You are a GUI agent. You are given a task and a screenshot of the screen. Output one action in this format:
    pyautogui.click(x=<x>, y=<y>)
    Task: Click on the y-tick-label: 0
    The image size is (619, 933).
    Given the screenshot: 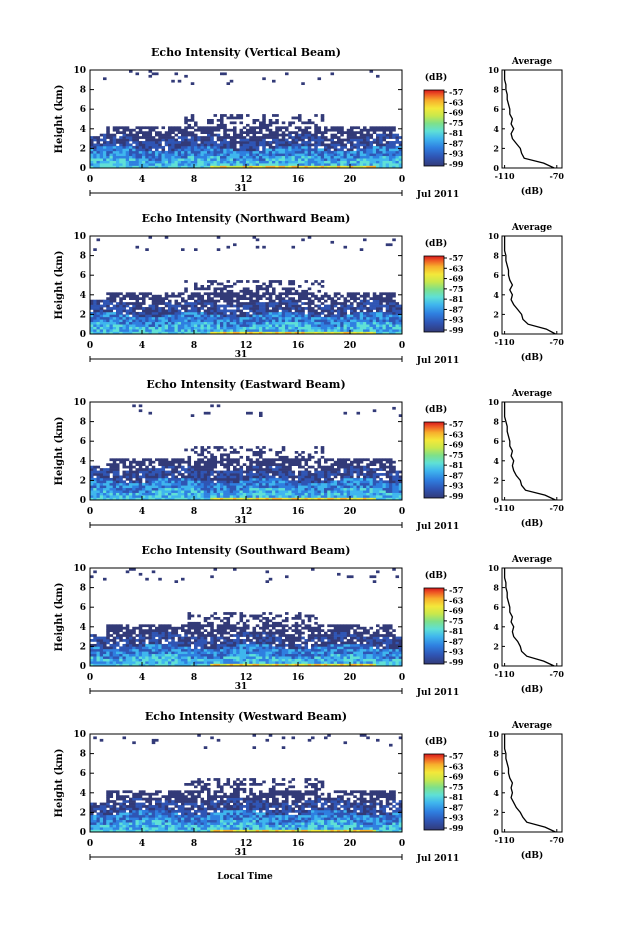 What is the action you would take?
    pyautogui.click(x=83, y=335)
    